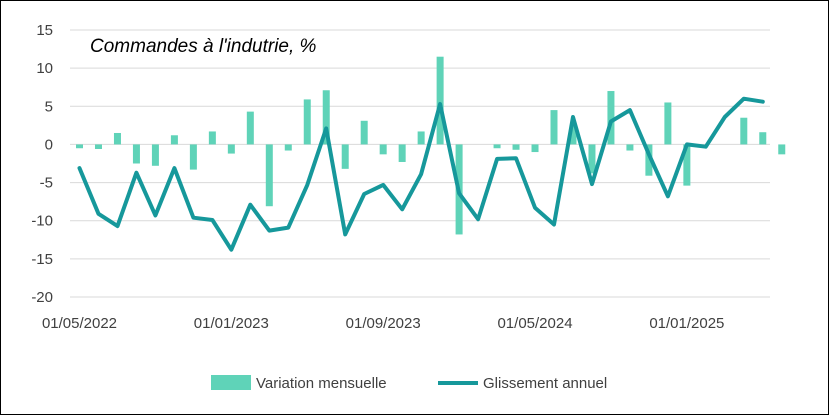 Image resolution: width=829 pixels, height=415 pixels. I want to click on x-tick-label: 01/05/2022, so click(79, 323).